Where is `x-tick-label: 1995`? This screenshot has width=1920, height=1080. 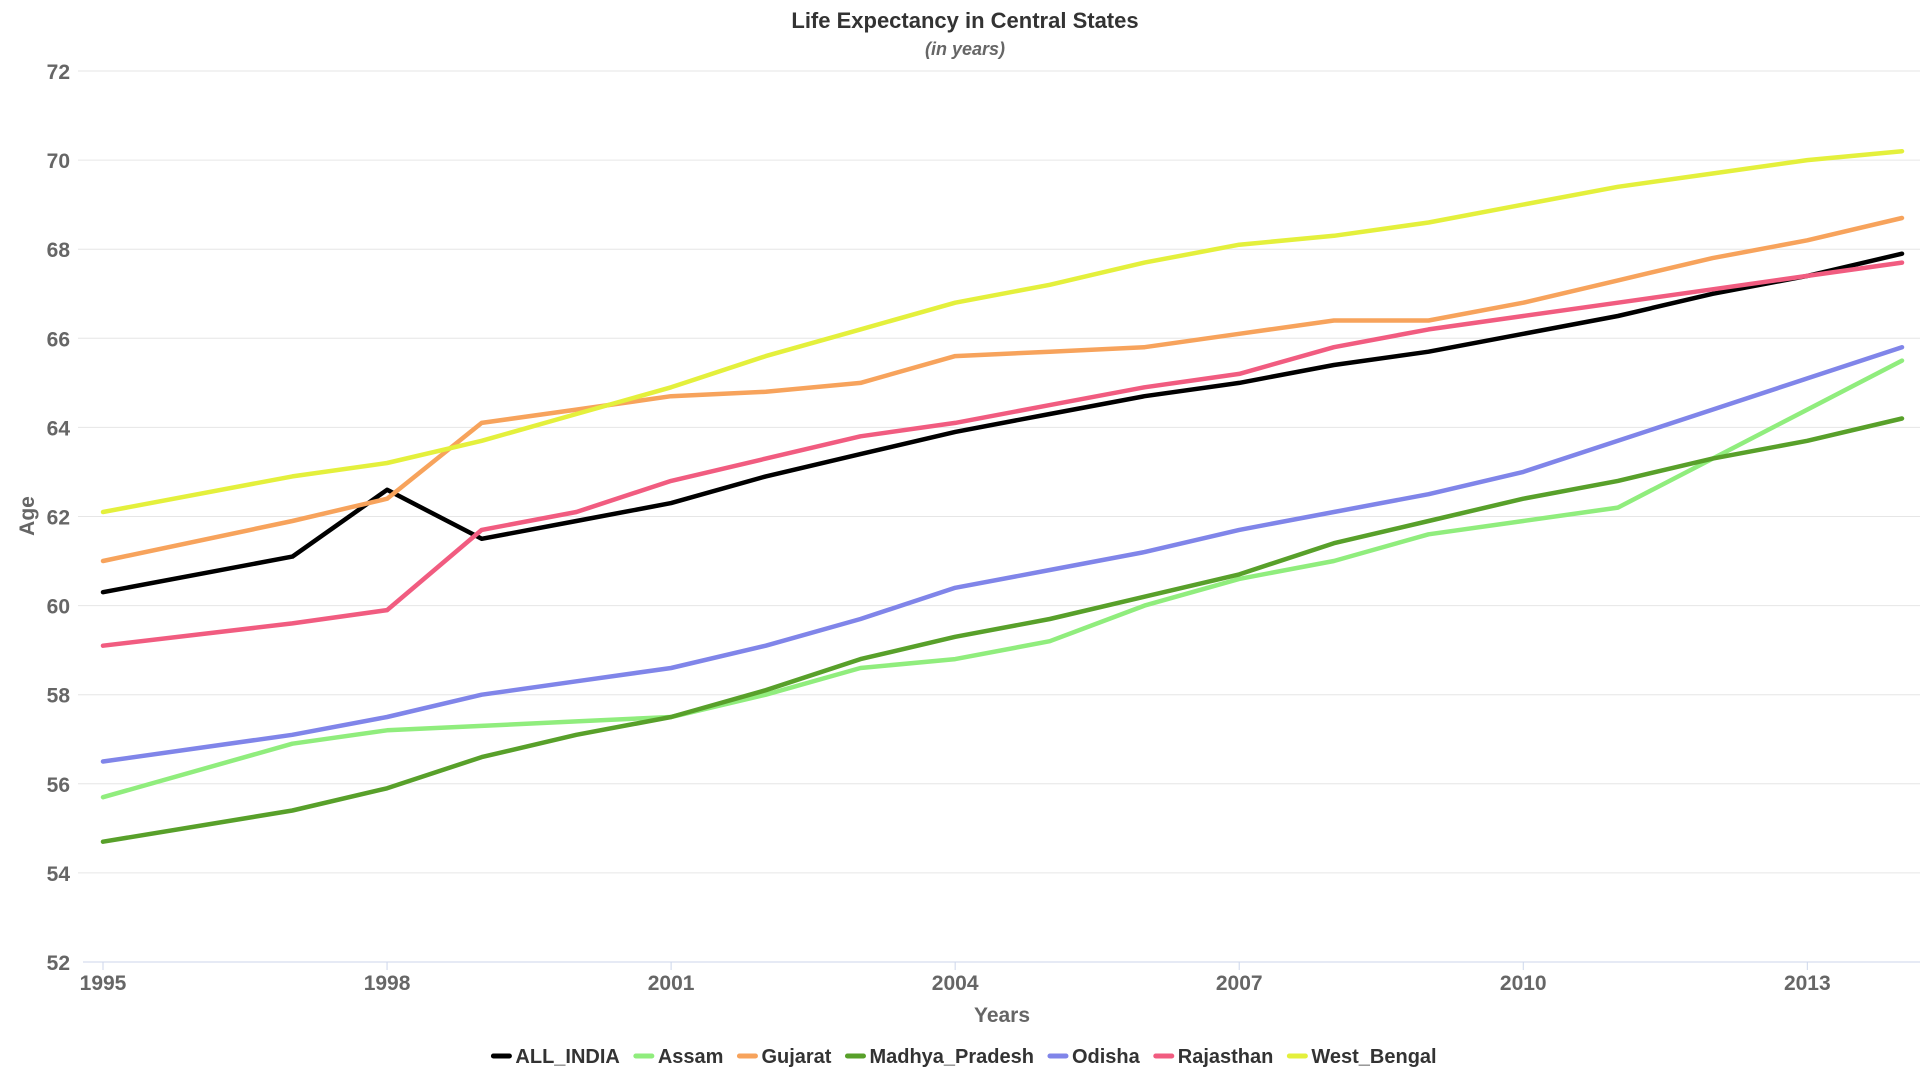
x-tick-label: 1995 is located at coordinates (103, 983).